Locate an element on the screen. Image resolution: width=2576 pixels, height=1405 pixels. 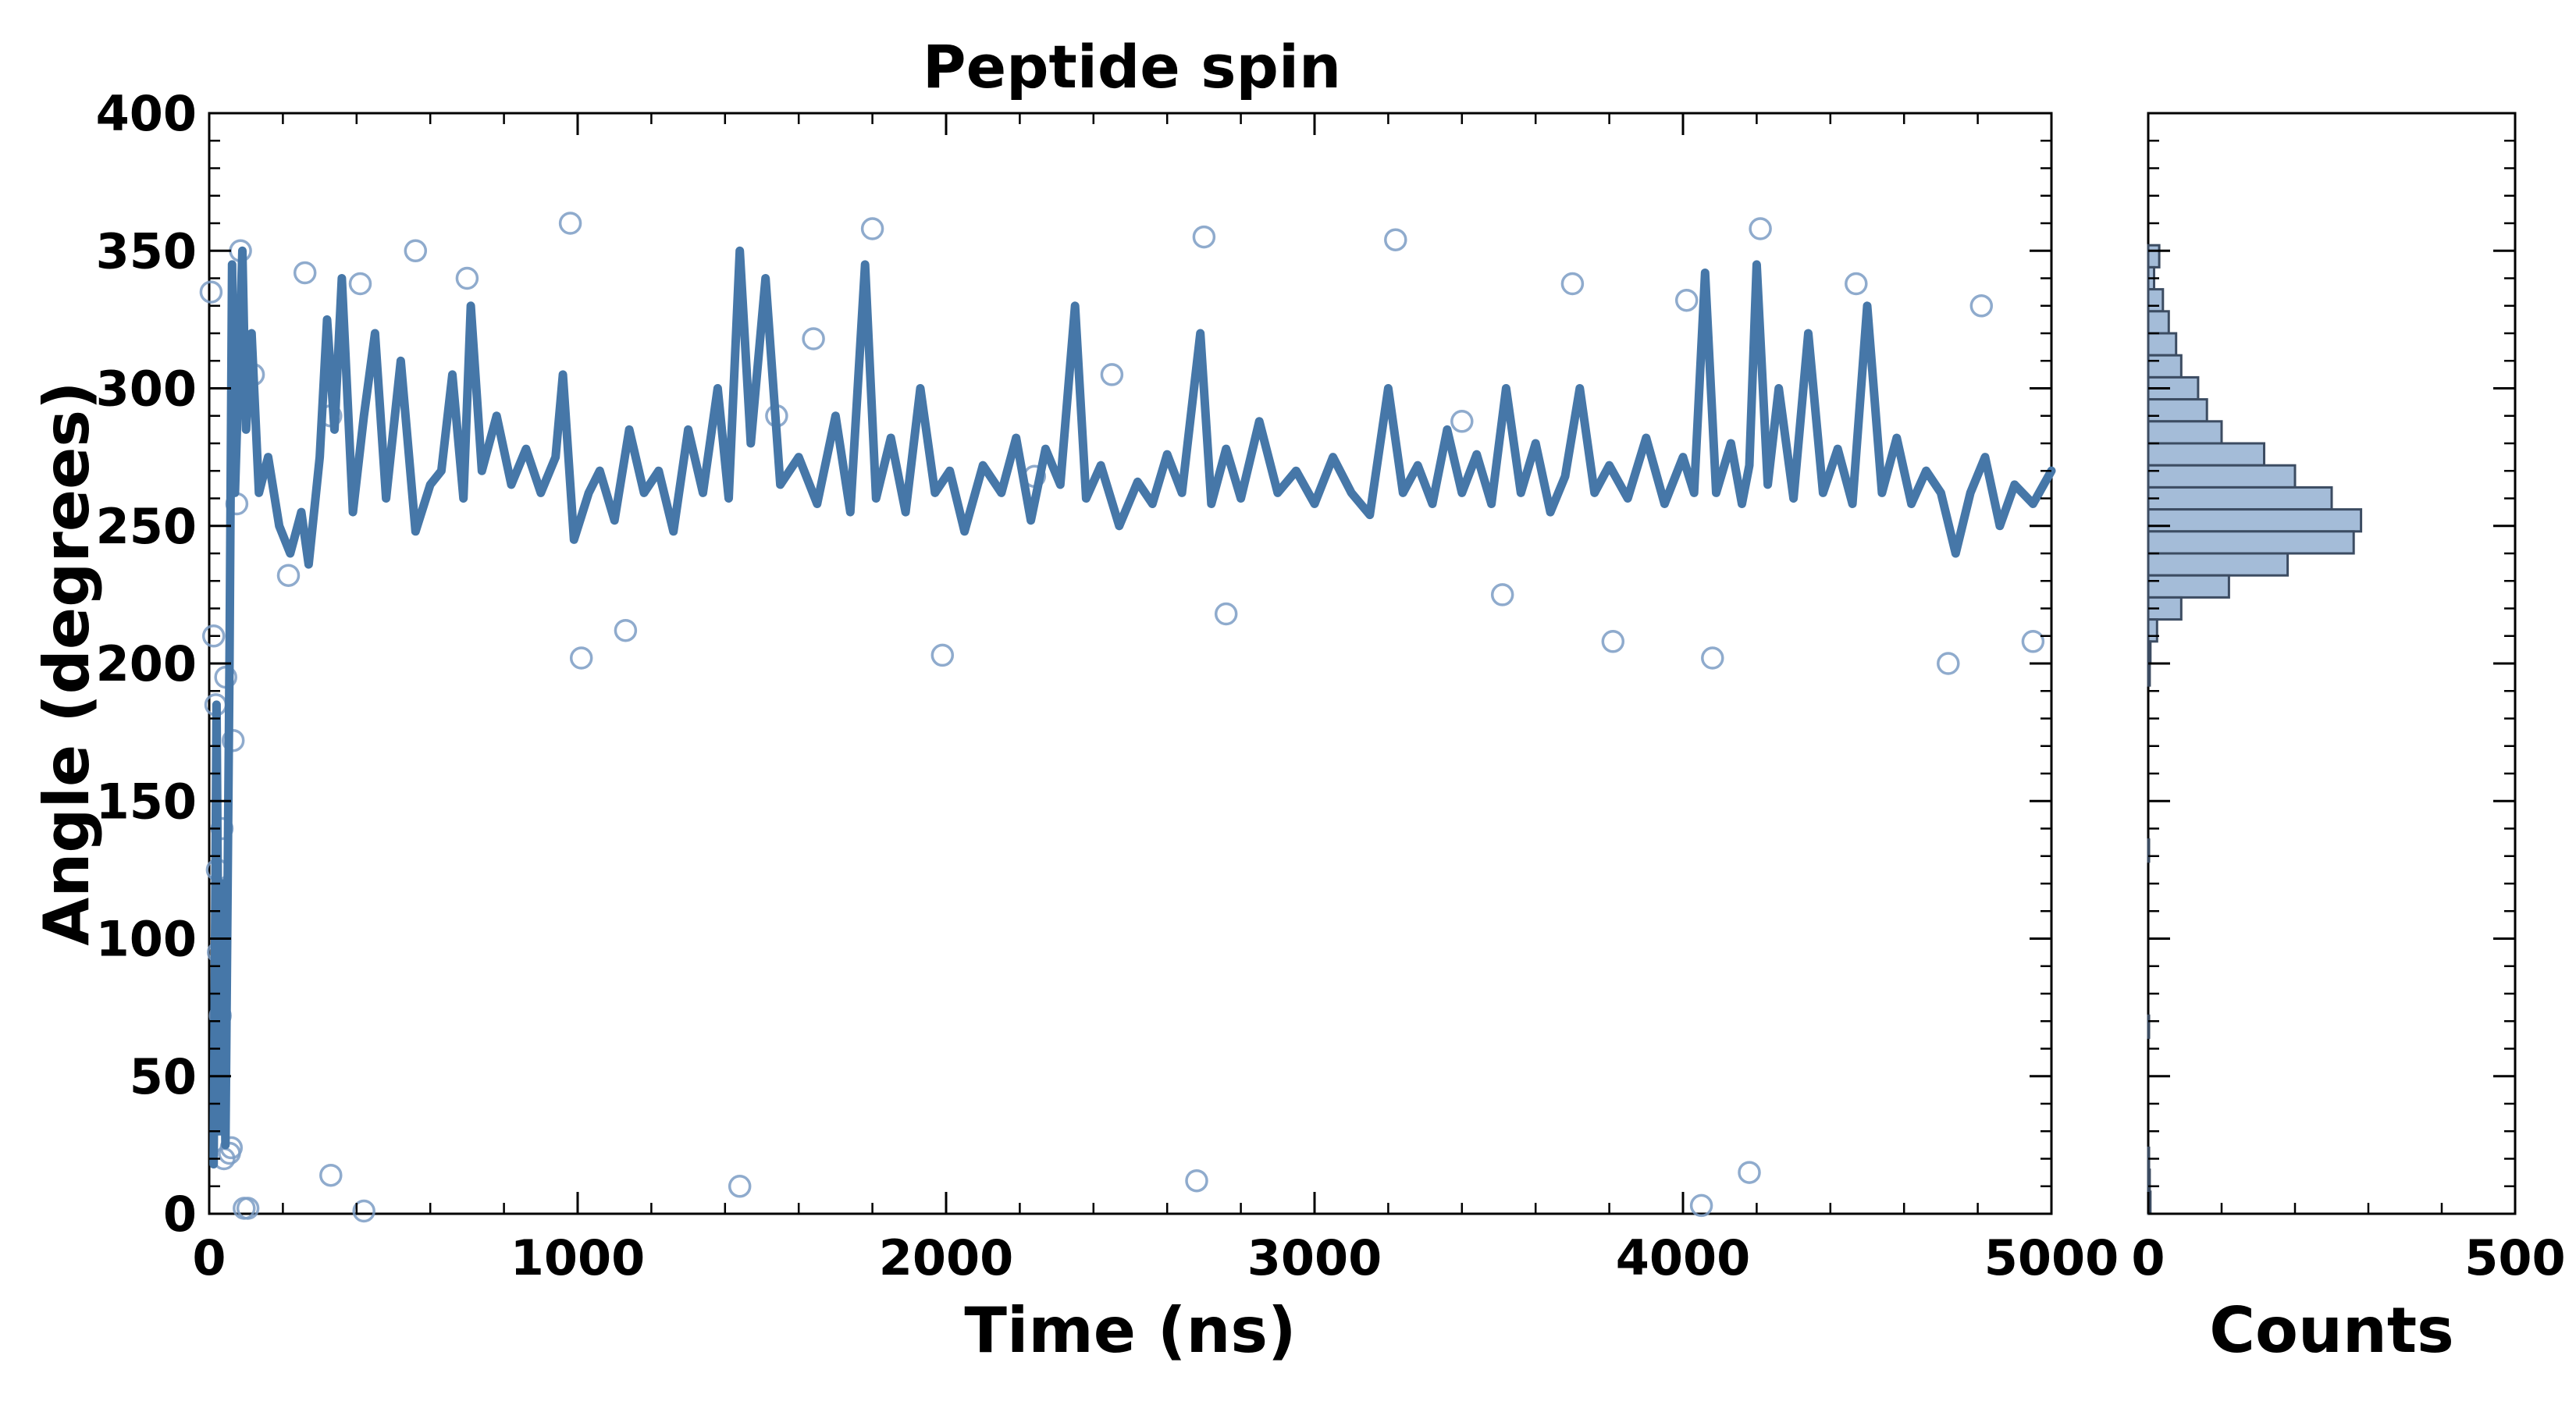
y-tick-label: 400 is located at coordinates (146, 113).